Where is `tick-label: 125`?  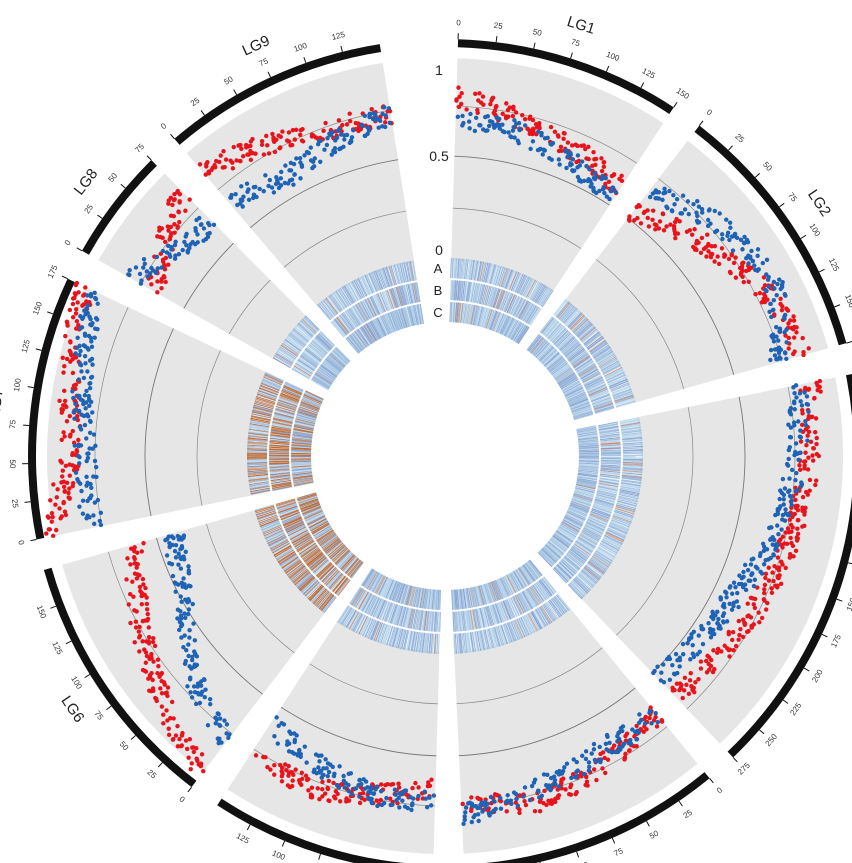
tick-label: 125 is located at coordinates (649, 73).